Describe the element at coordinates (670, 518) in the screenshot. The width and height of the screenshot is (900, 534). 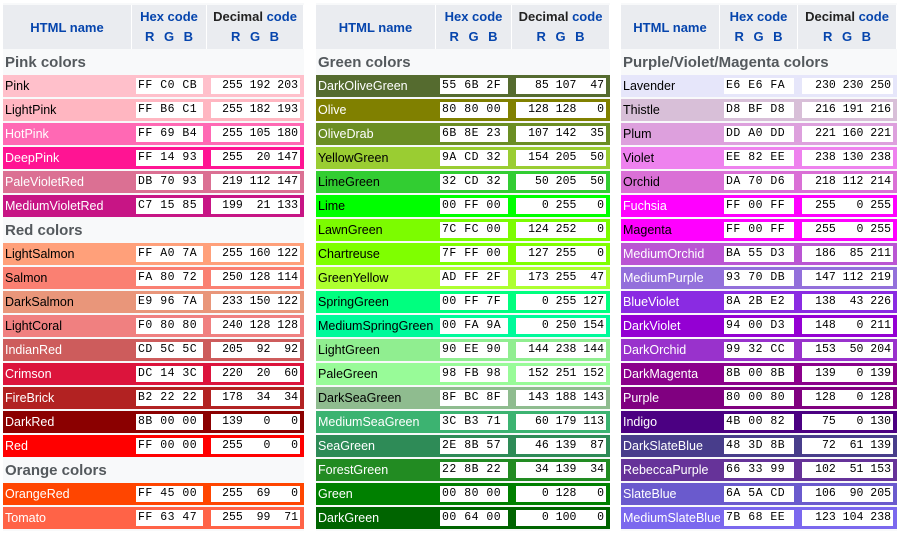
I see `color-name: MediumSlateBlue` at that location.